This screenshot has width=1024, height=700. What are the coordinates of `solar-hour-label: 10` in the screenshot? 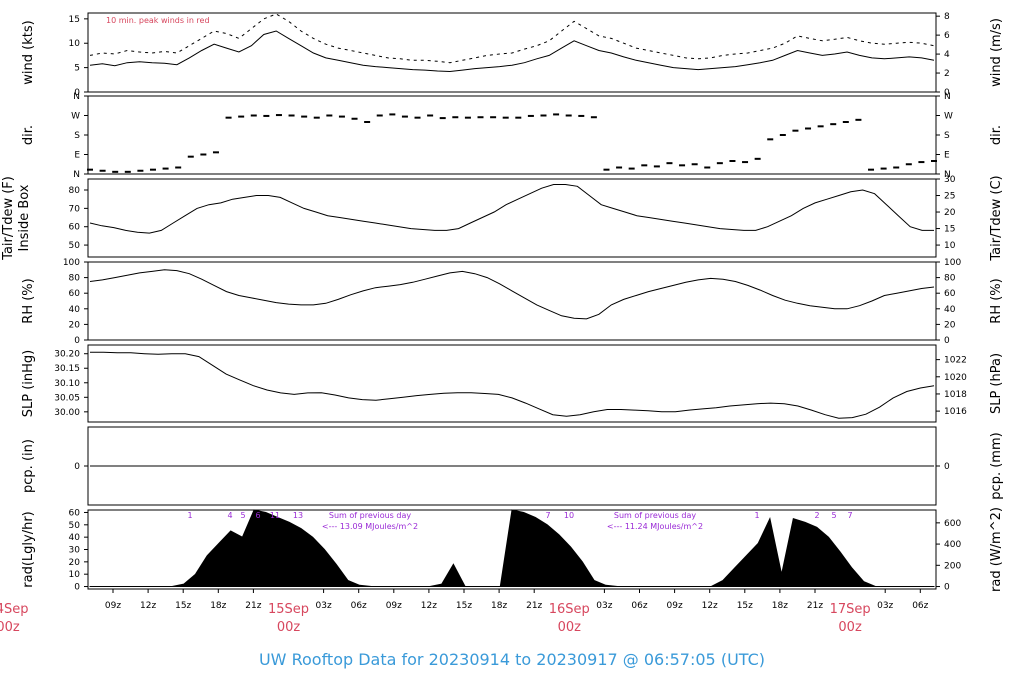 It's located at (569, 515).